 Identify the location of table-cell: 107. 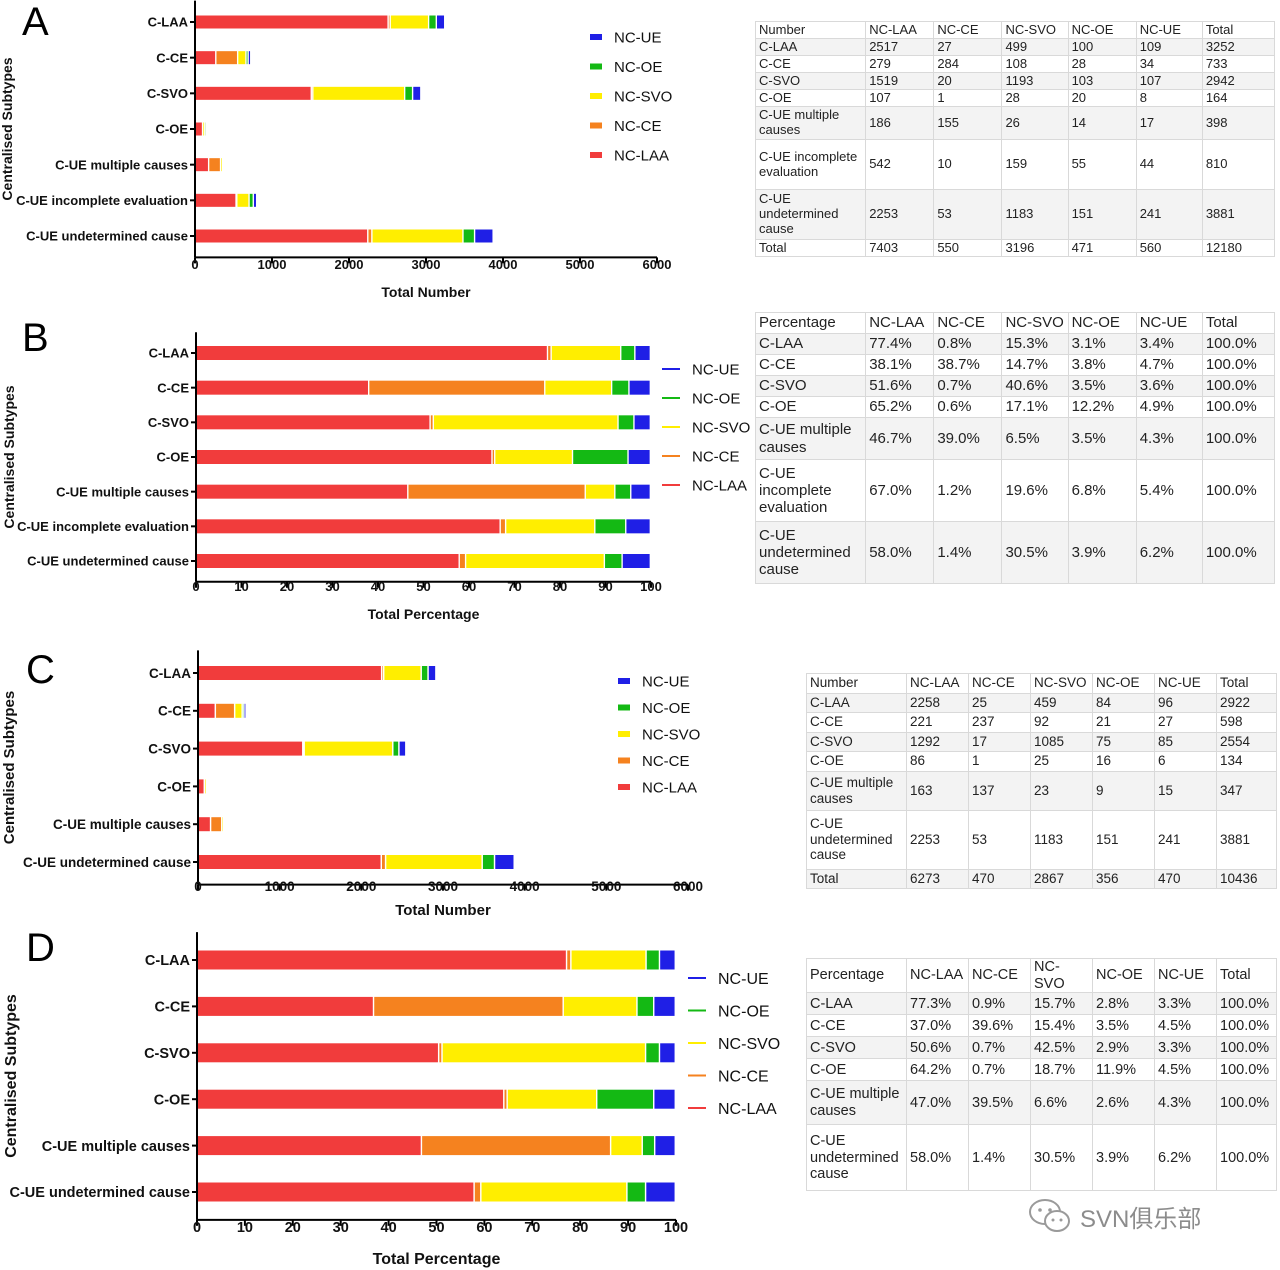
(1169, 81).